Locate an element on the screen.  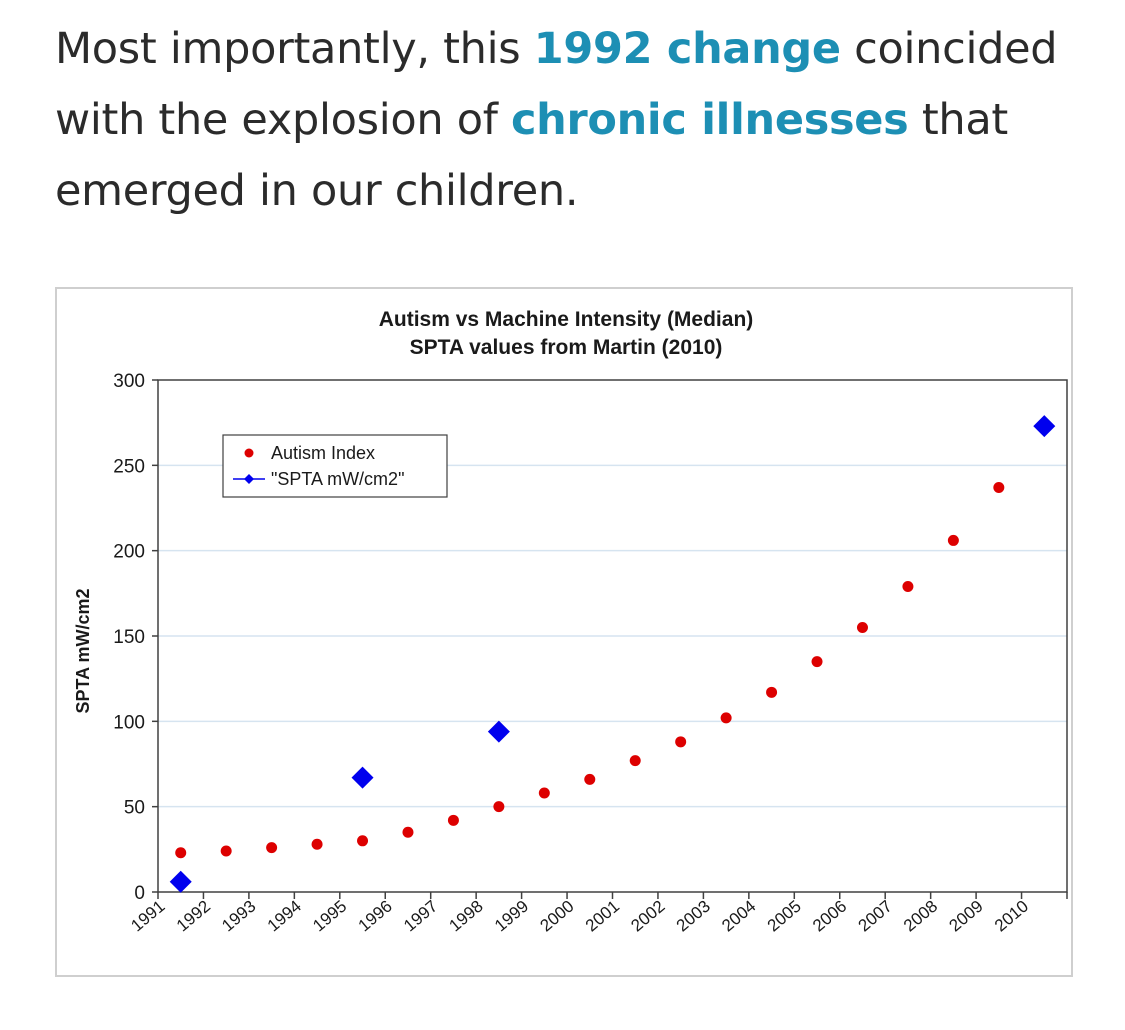
headline-text-1: Most importantly, this is located at coordinates (294, 49).